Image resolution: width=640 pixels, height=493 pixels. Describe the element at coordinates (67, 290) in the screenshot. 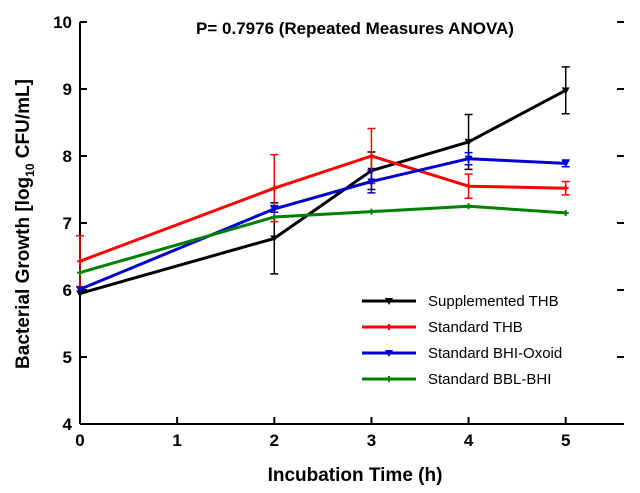

I see `y-tick-label: 6` at that location.